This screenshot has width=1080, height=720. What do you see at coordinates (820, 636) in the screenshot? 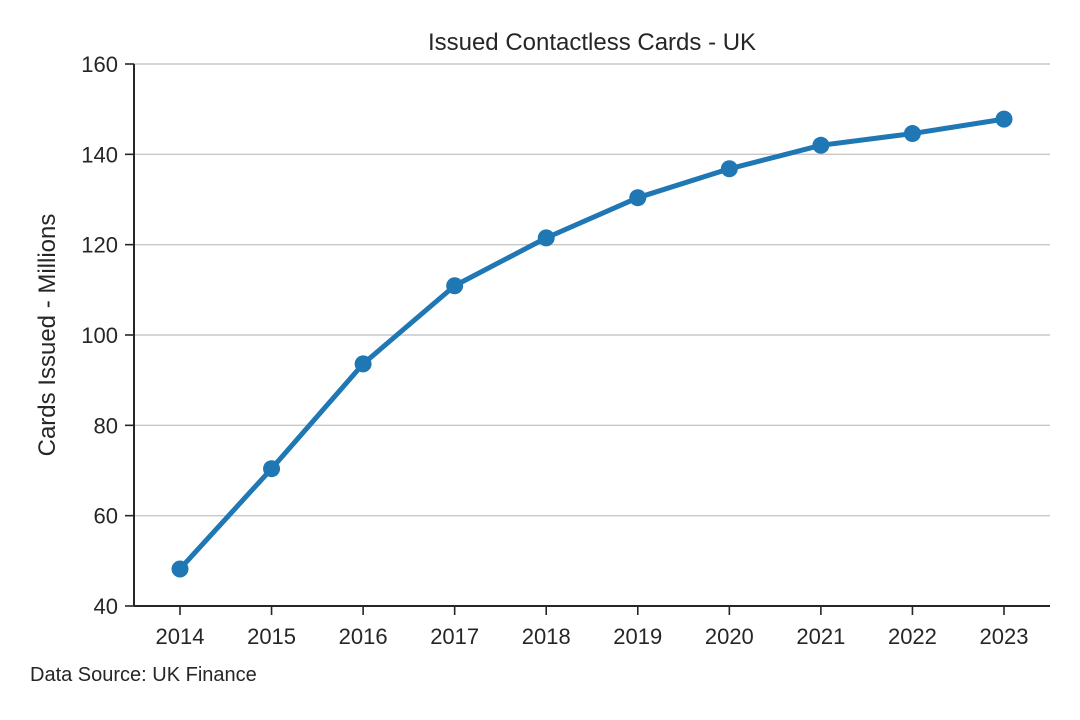
I see `x-tick-label: 2021` at bounding box center [820, 636].